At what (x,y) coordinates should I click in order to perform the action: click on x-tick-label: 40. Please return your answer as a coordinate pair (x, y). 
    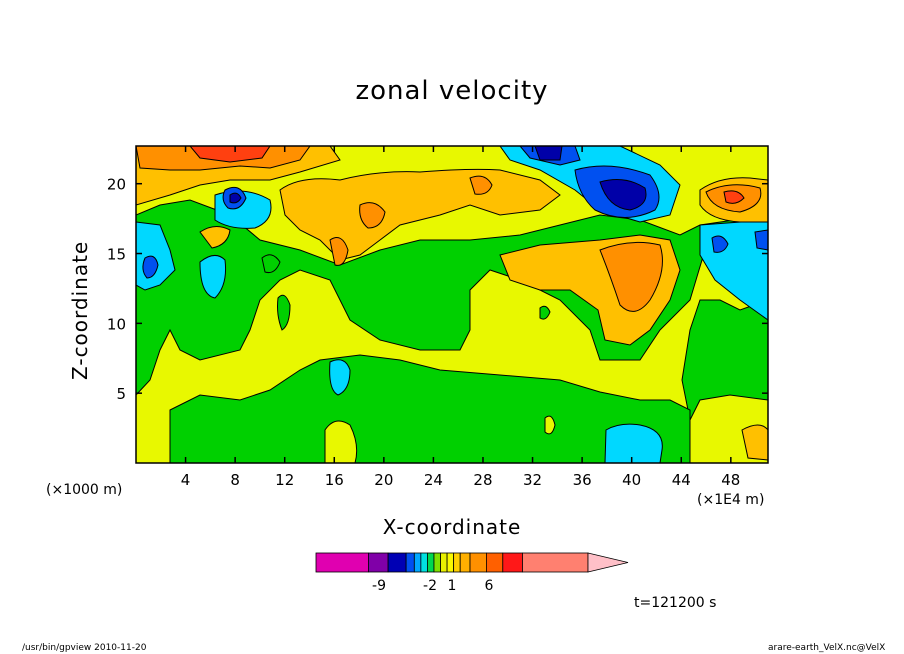
    Looking at the image, I should click on (631, 480).